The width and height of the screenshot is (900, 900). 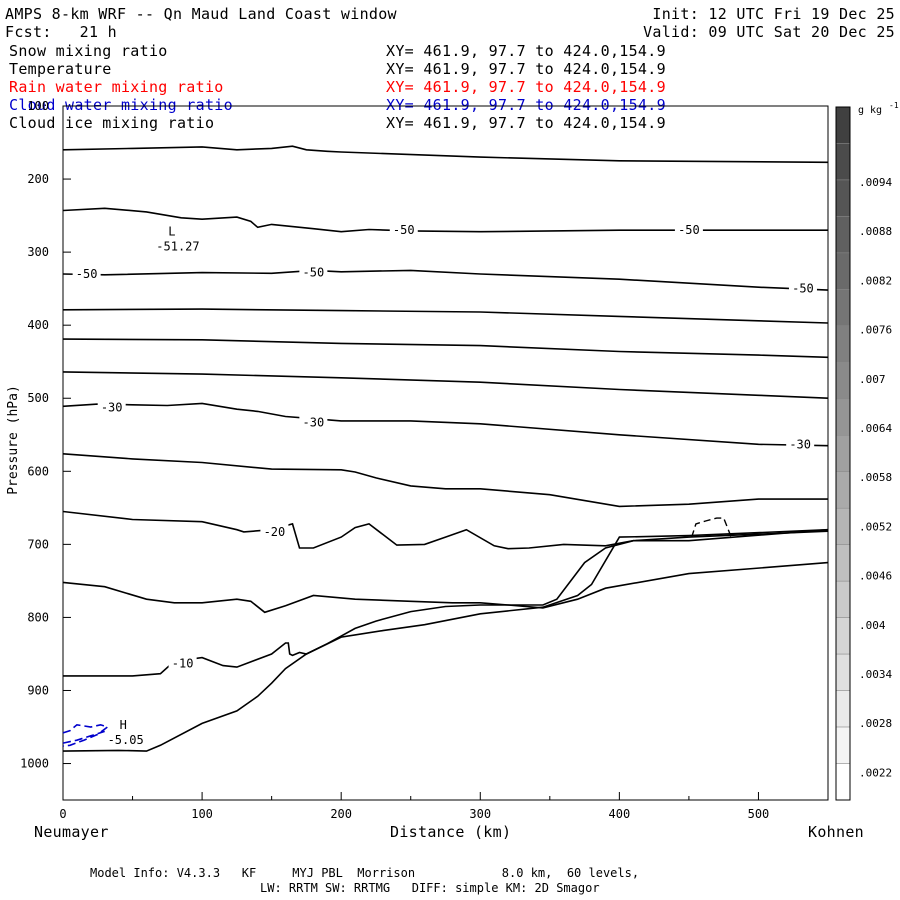 What do you see at coordinates (769, 32) in the screenshot?
I see `valid-time: Valid: 09 UTC Sat 20 Dec 25` at bounding box center [769, 32].